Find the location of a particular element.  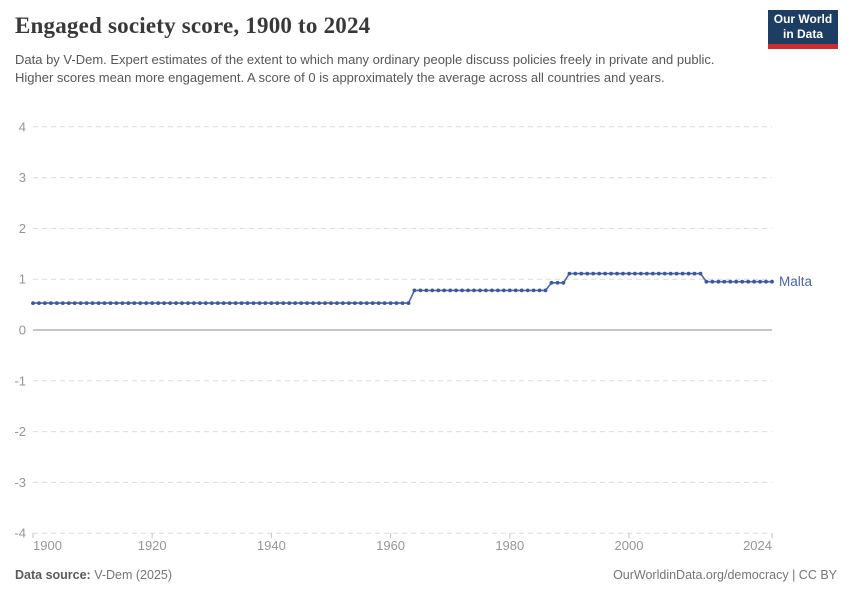

footer-attribution: OurWorldinData.org/democracy | CC BY is located at coordinates (725, 575).